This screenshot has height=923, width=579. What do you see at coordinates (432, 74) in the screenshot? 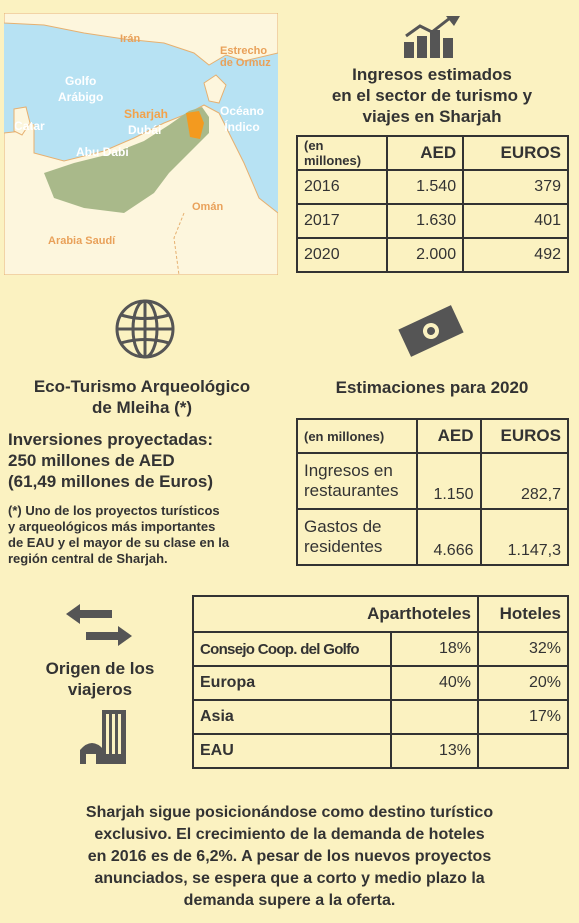
I see `income-title-line: Ingresos estimados` at bounding box center [432, 74].